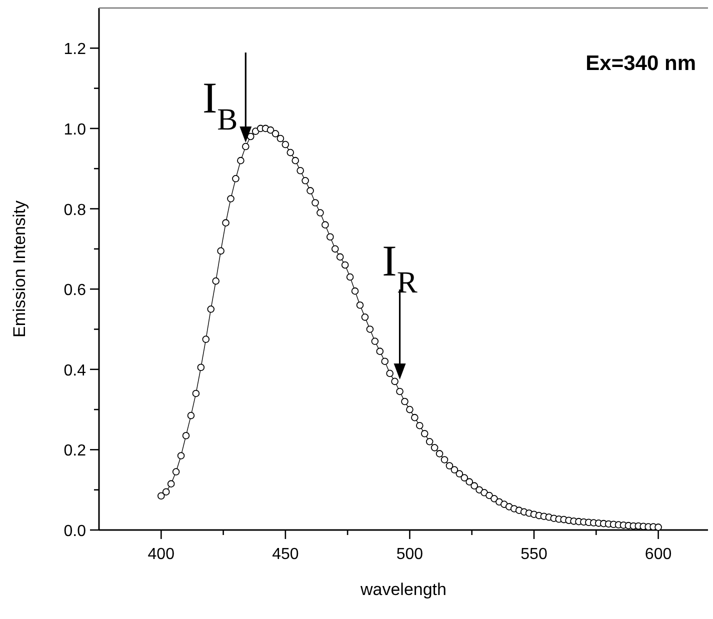 This screenshot has width=713, height=619. What do you see at coordinates (534, 554) in the screenshot?
I see `x-tick-label: 550` at bounding box center [534, 554].